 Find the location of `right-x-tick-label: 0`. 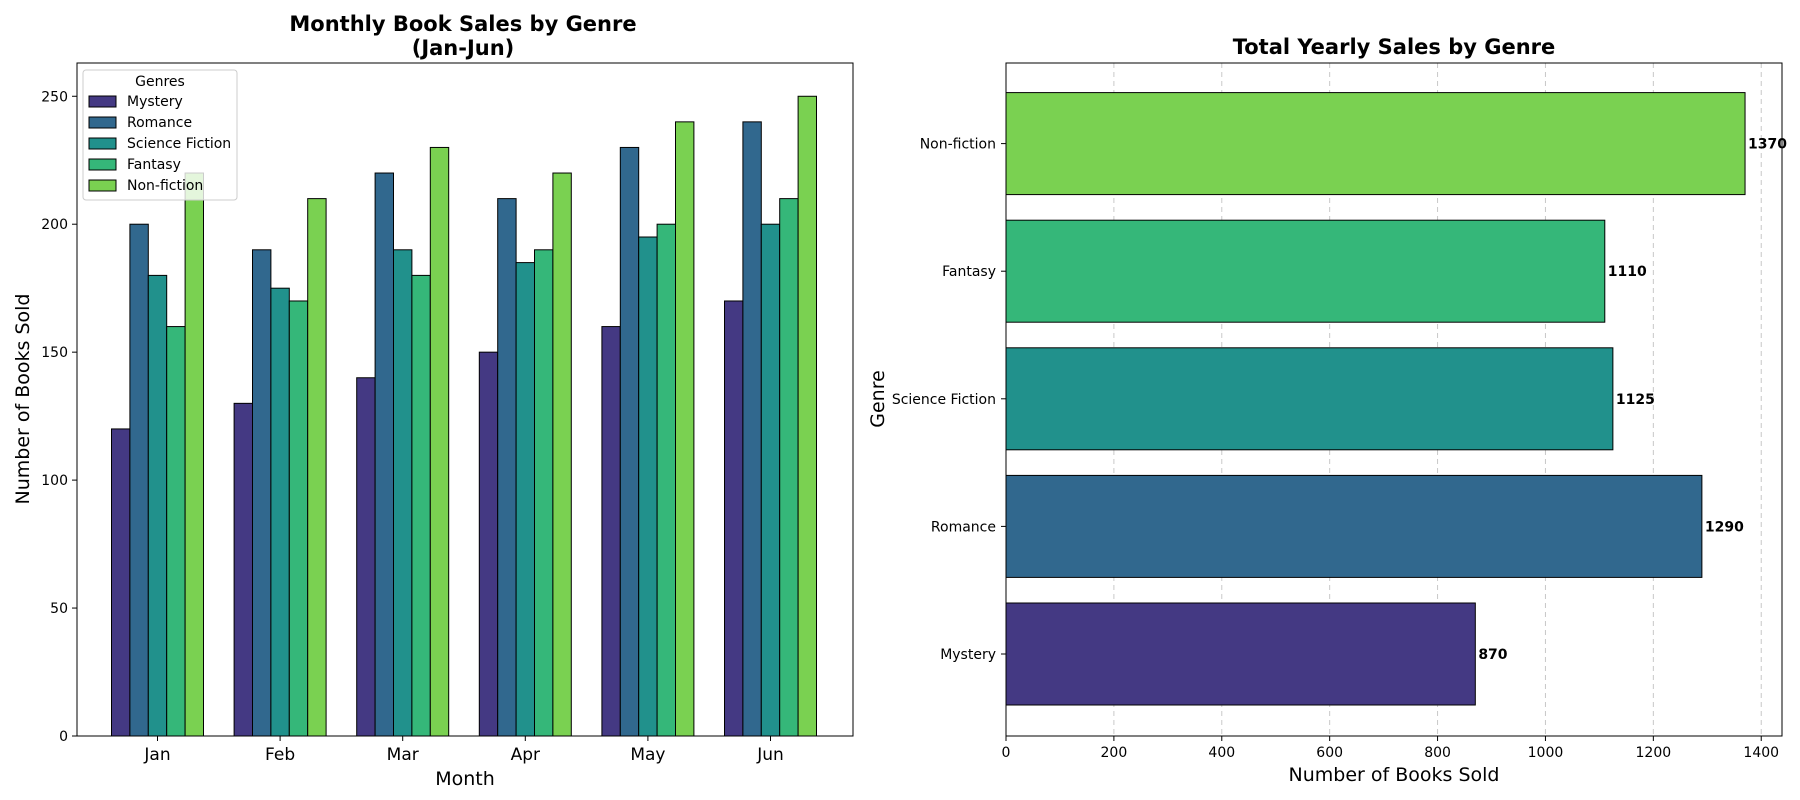

right-x-tick-label: 0 is located at coordinates (1006, 753).